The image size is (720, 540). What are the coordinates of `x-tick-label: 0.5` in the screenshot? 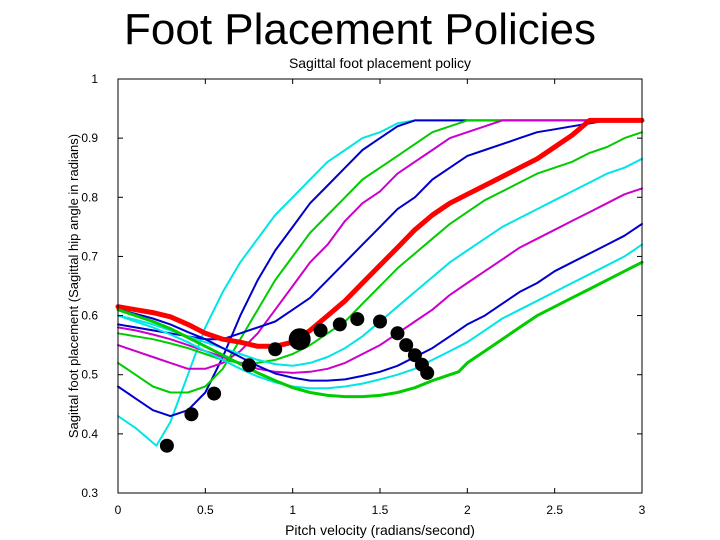 It's located at (205, 510).